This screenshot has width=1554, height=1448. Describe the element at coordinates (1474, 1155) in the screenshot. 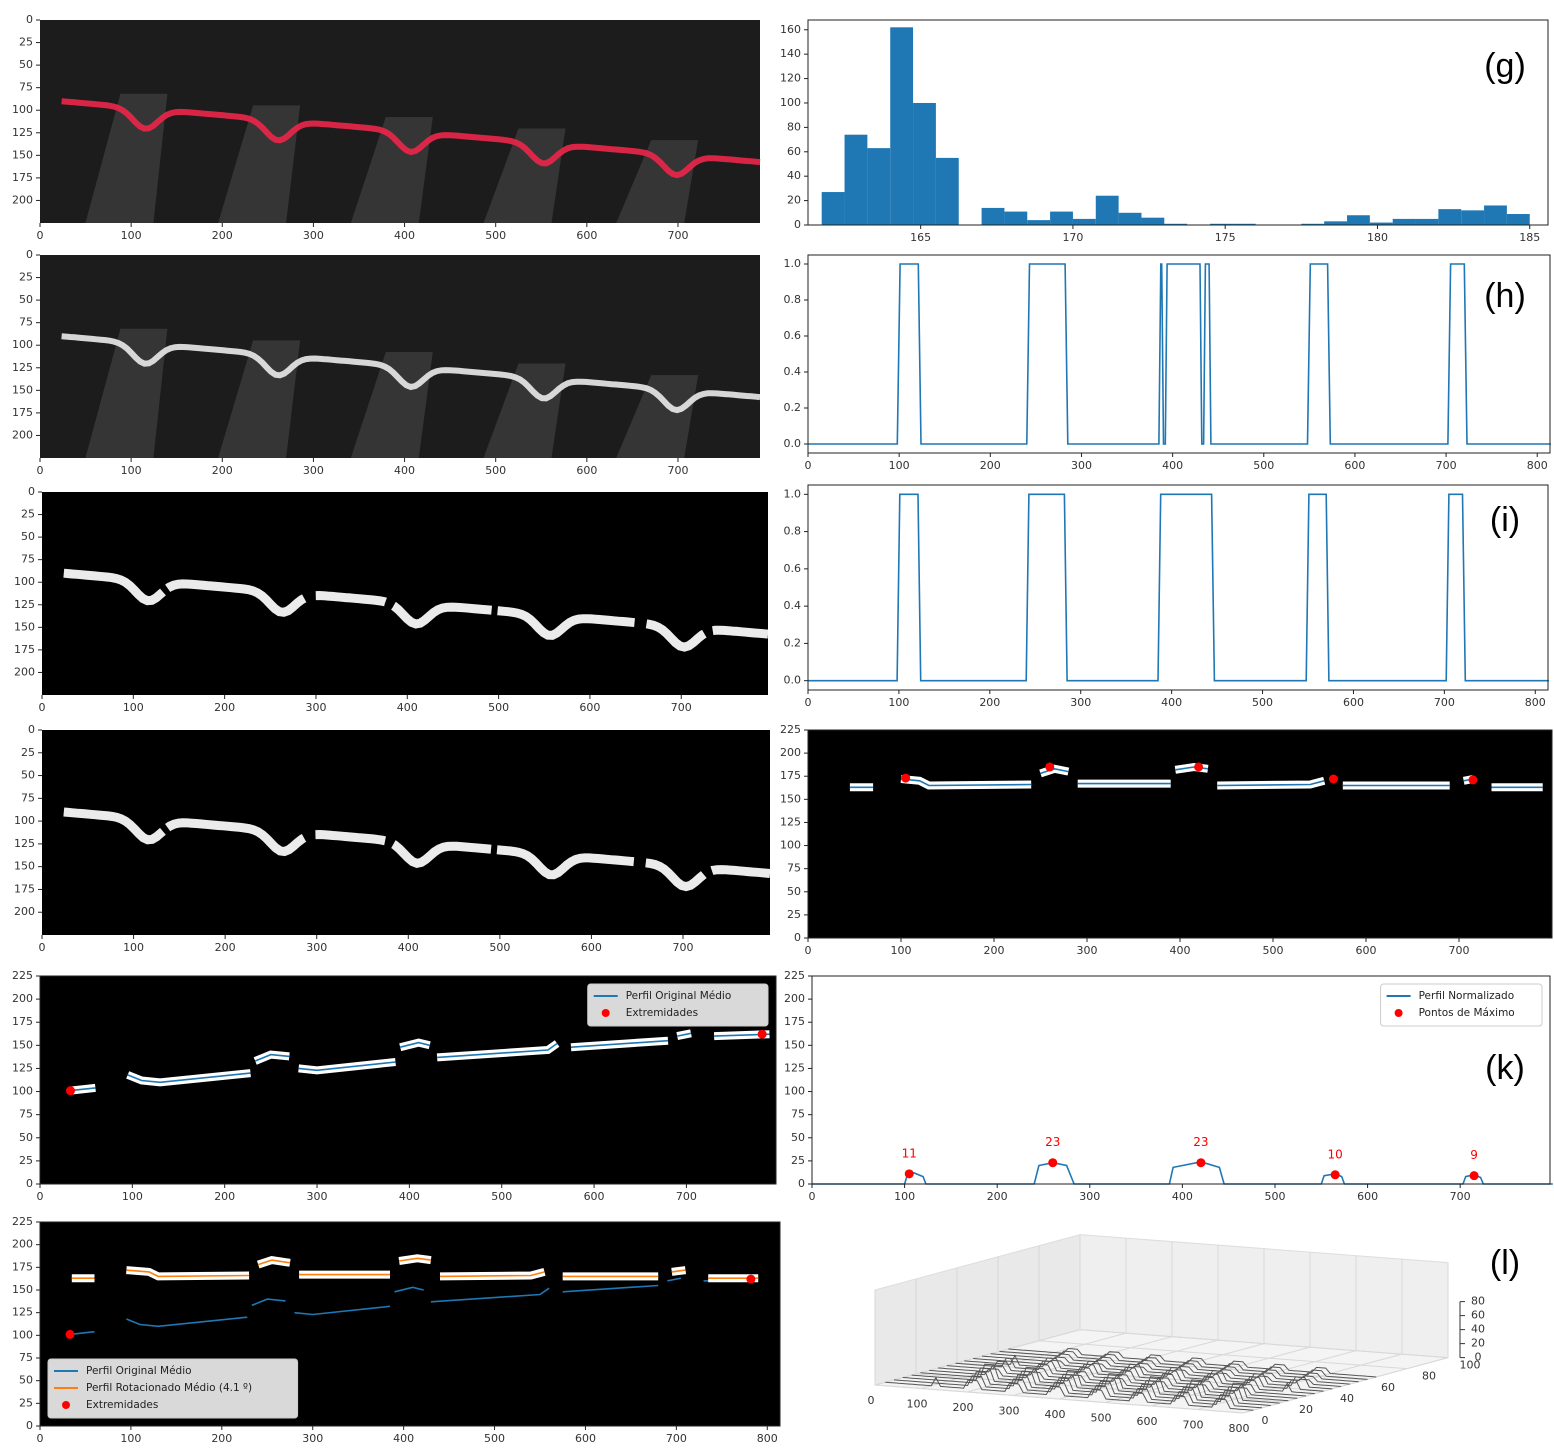

I see `point-label: 9` at that location.